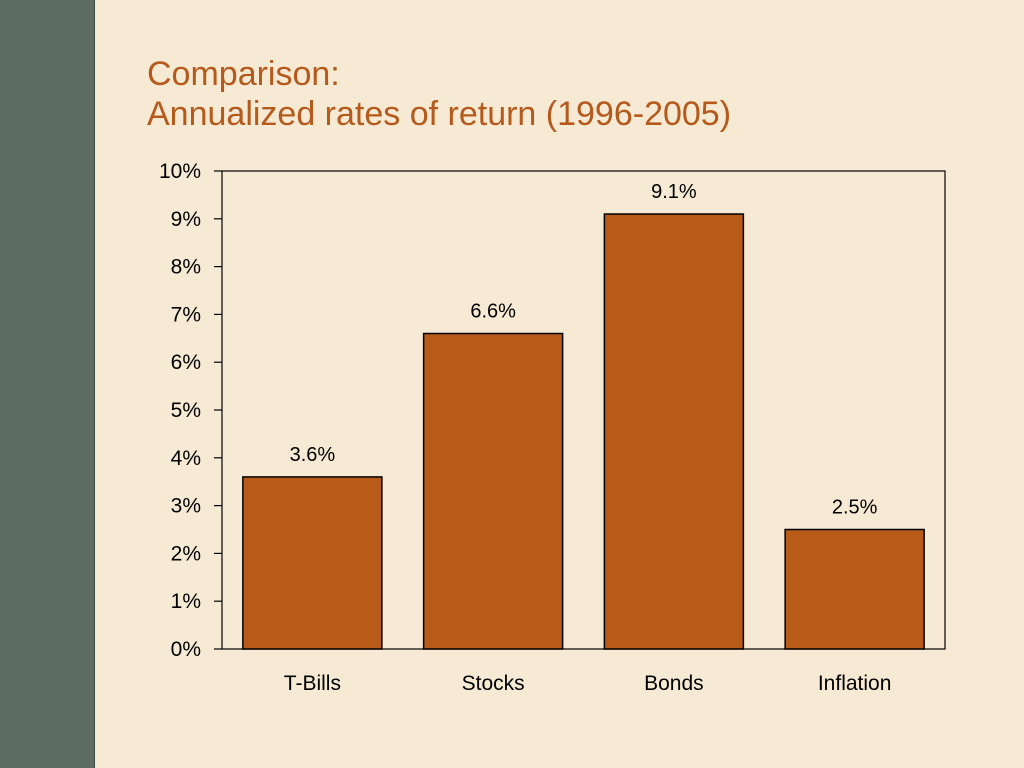  Describe the element at coordinates (313, 455) in the screenshot. I see `bar-value-label: 3.6%` at that location.